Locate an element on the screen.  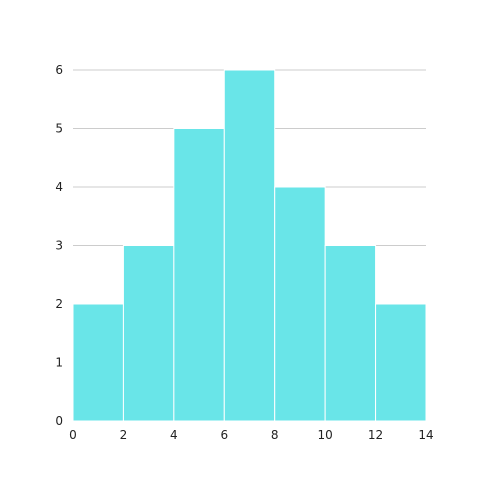
y-tick-label: 4 is located at coordinates (59, 187).